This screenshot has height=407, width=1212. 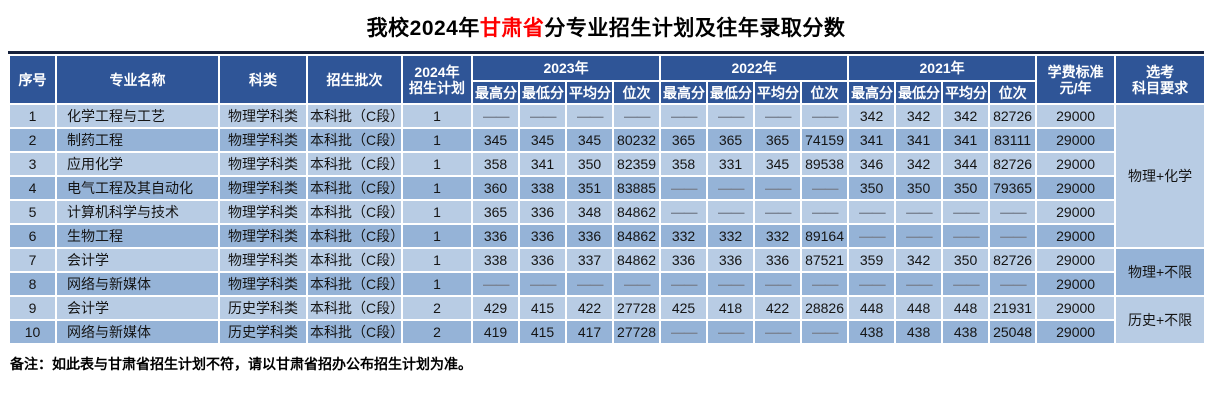 What do you see at coordinates (32, 116) in the screenshot?
I see `cell-no: 1` at bounding box center [32, 116].